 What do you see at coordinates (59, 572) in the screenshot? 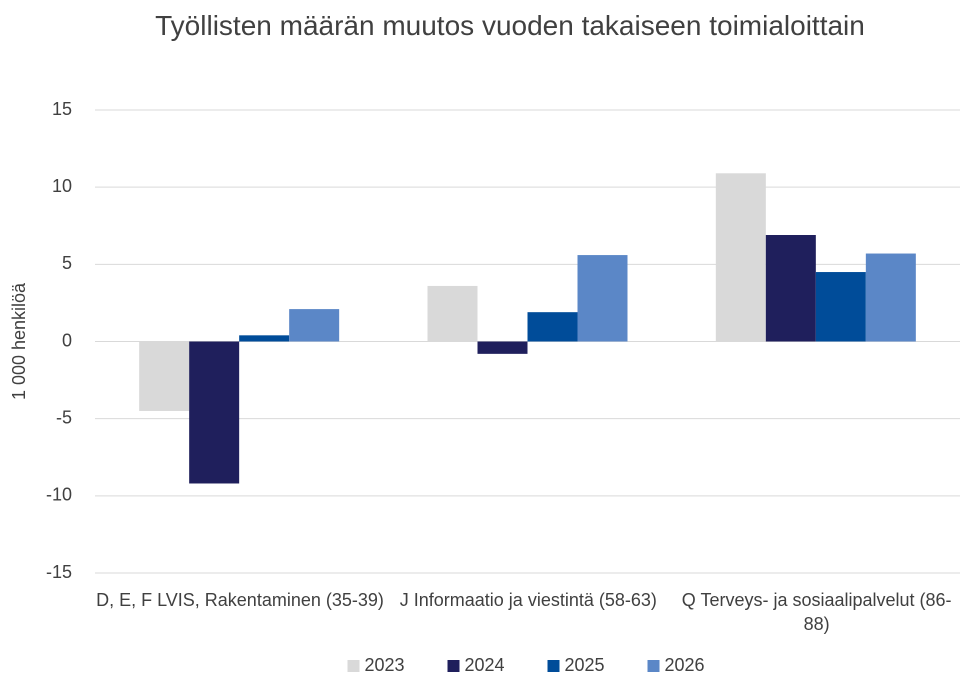
I see `y-tick-label: -15` at bounding box center [59, 572].